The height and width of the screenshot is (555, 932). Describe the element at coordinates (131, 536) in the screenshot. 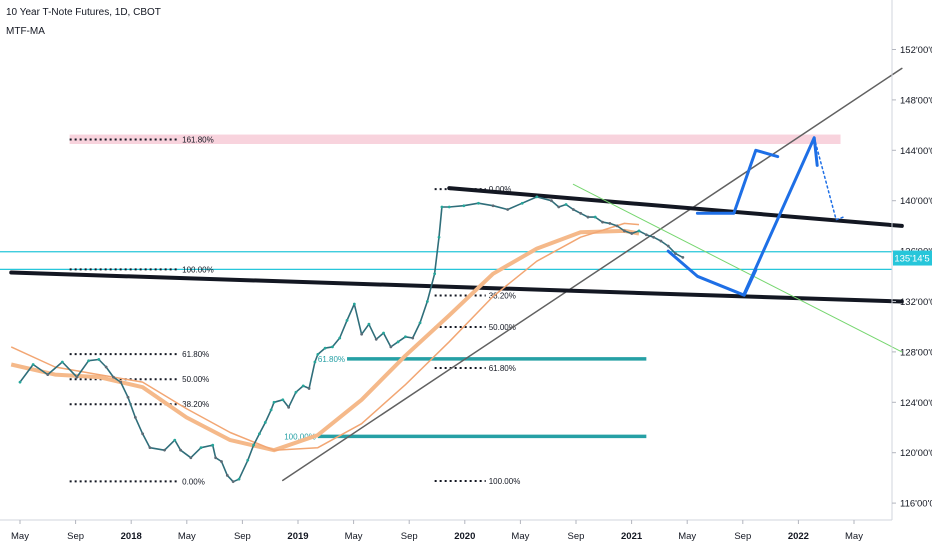

I see `x-tick-label: 2018` at that location.